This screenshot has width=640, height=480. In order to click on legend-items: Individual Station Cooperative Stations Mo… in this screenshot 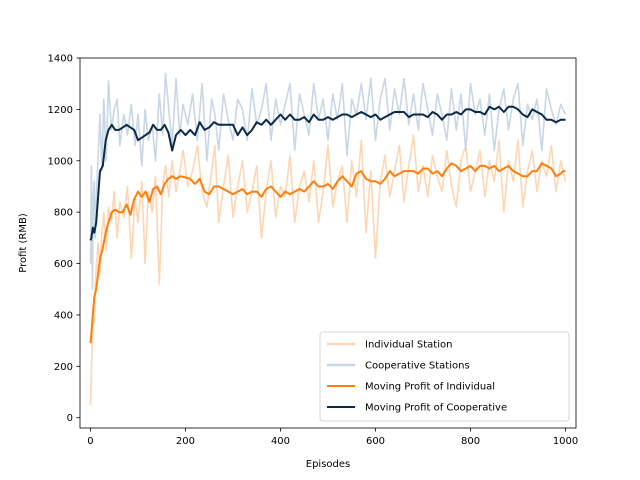, I will do `click(417, 377)`.